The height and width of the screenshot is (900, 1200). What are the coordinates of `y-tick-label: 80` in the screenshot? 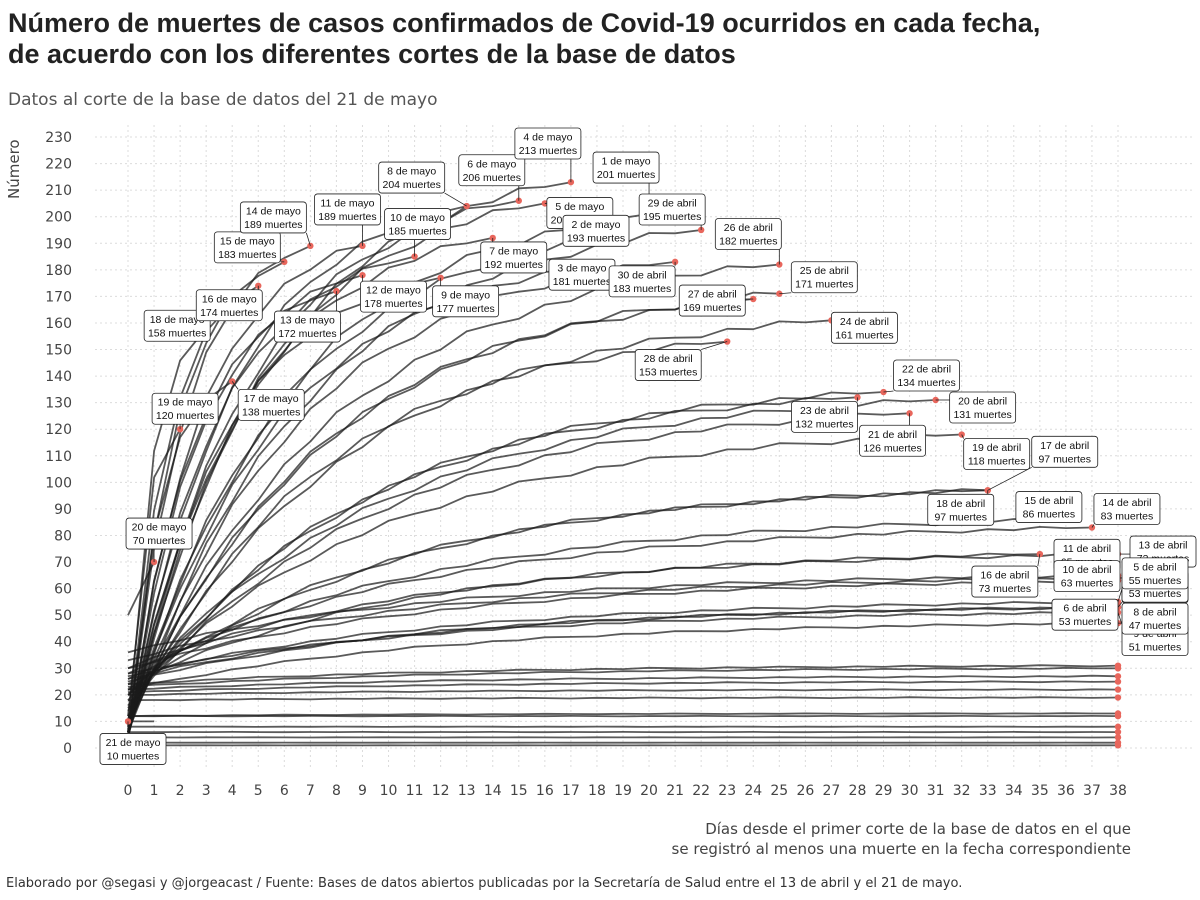 It's located at (63, 536).